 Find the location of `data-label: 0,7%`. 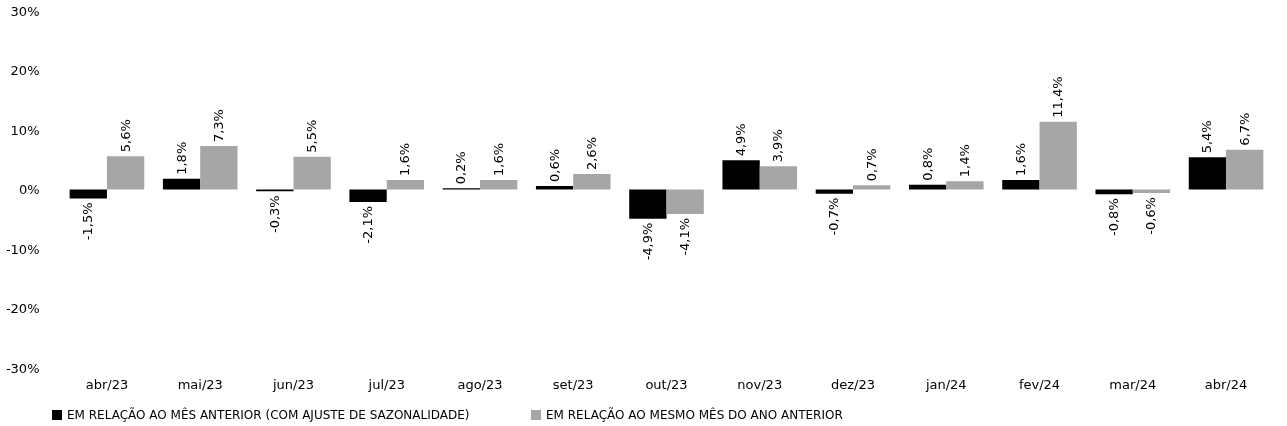

data-label: 0,7% is located at coordinates (871, 165).